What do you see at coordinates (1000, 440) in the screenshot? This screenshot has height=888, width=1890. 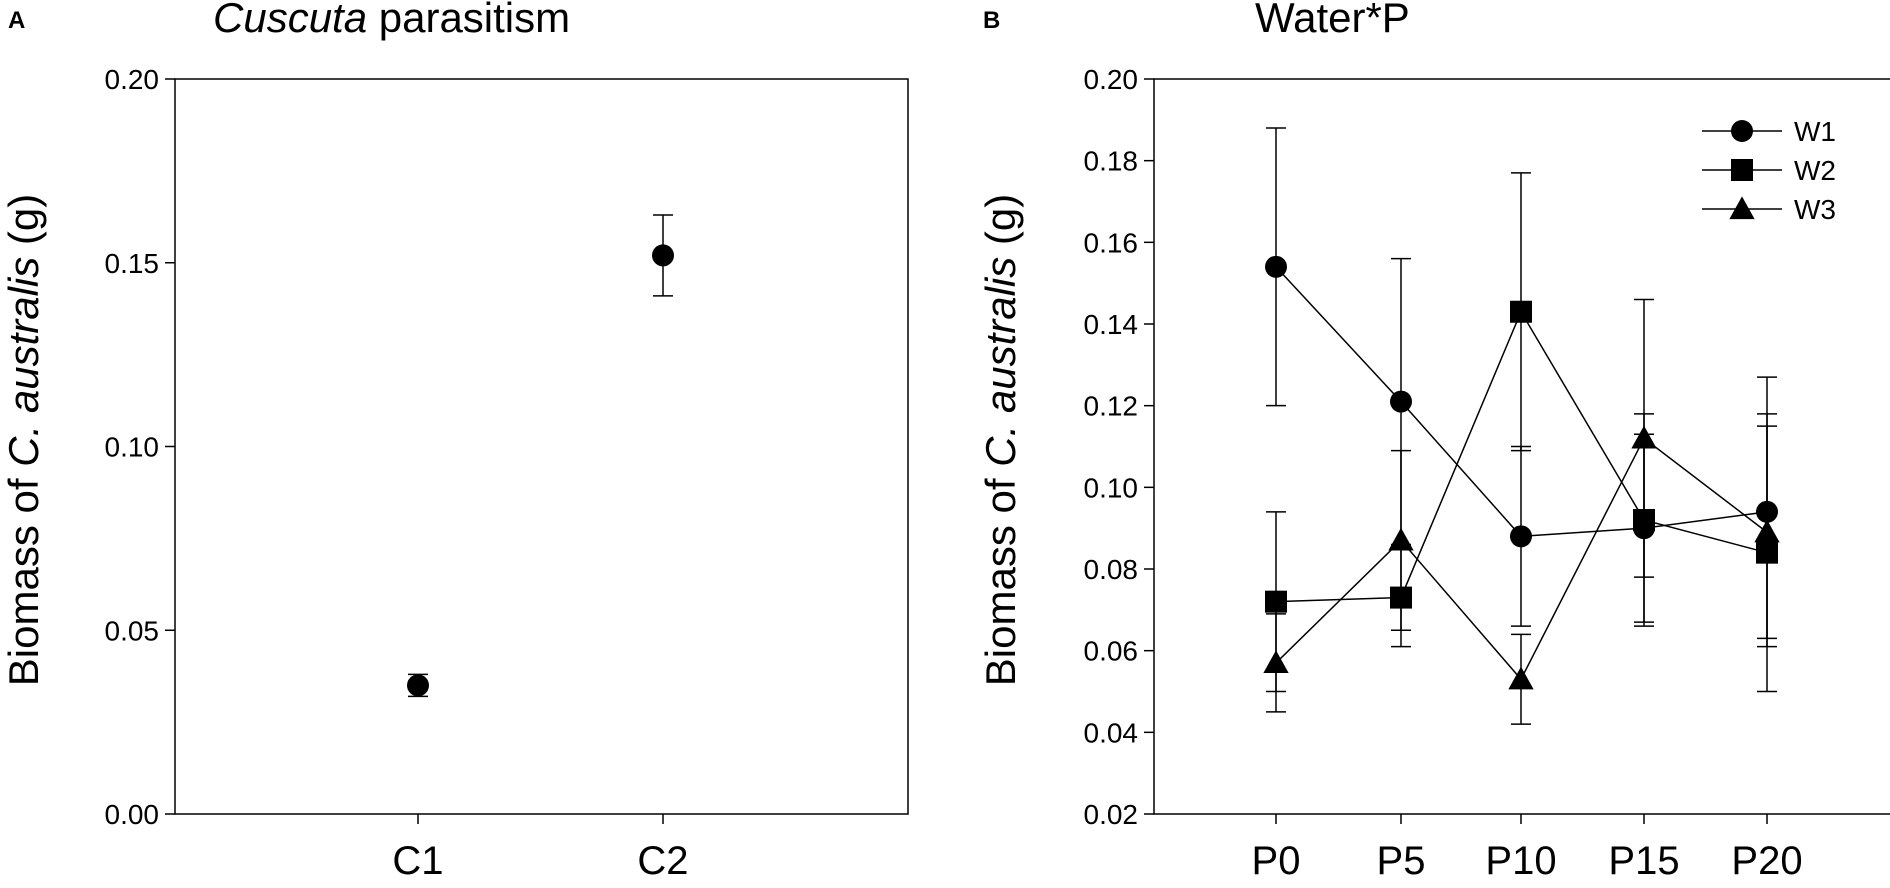 I see `panel-b-y-axis-label: Biomass of C. australis (g)` at bounding box center [1000, 440].